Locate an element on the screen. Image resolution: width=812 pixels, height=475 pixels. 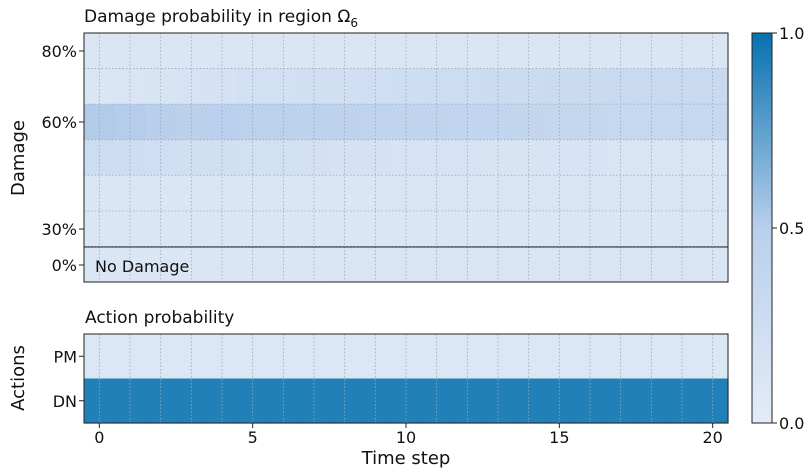
action-panel-title: Action probability is located at coordinates (159, 318).